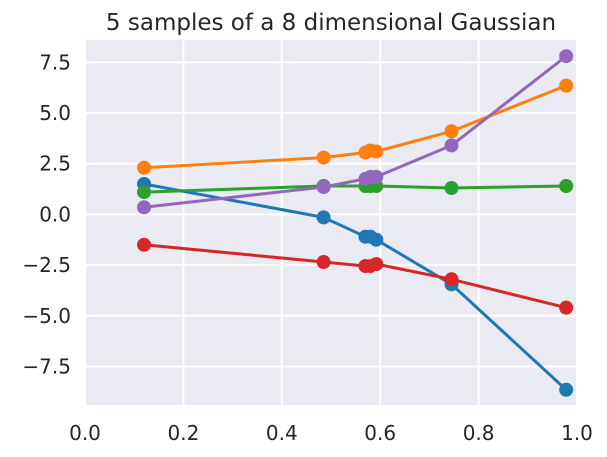 The image size is (607, 457). I want to click on y-tick-label: 0.0, so click(55, 214).